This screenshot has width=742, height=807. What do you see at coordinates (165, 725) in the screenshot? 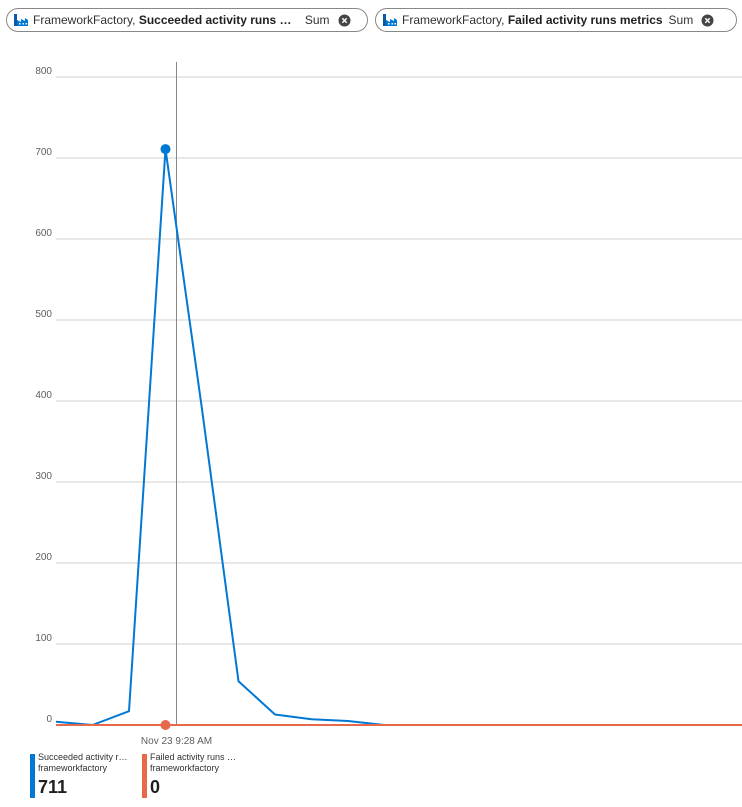
I see `highlight-point-failed` at bounding box center [165, 725].